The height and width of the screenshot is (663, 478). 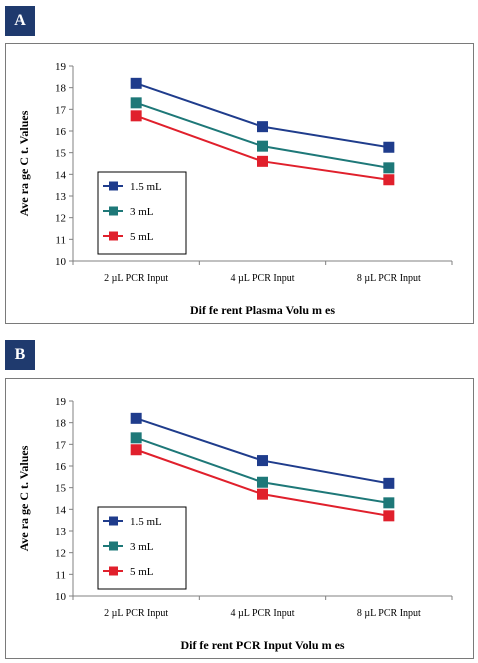 I want to click on x-axis-title: Dif fe rent Plasma Volu m es, so click(x=262, y=310).